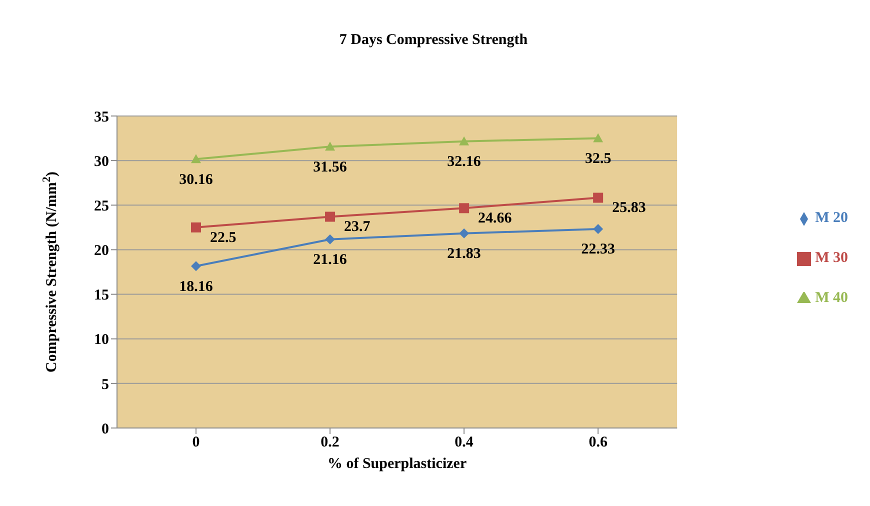 The width and height of the screenshot is (870, 506). What do you see at coordinates (629, 208) in the screenshot?
I see `data-label: 25.83` at bounding box center [629, 208].